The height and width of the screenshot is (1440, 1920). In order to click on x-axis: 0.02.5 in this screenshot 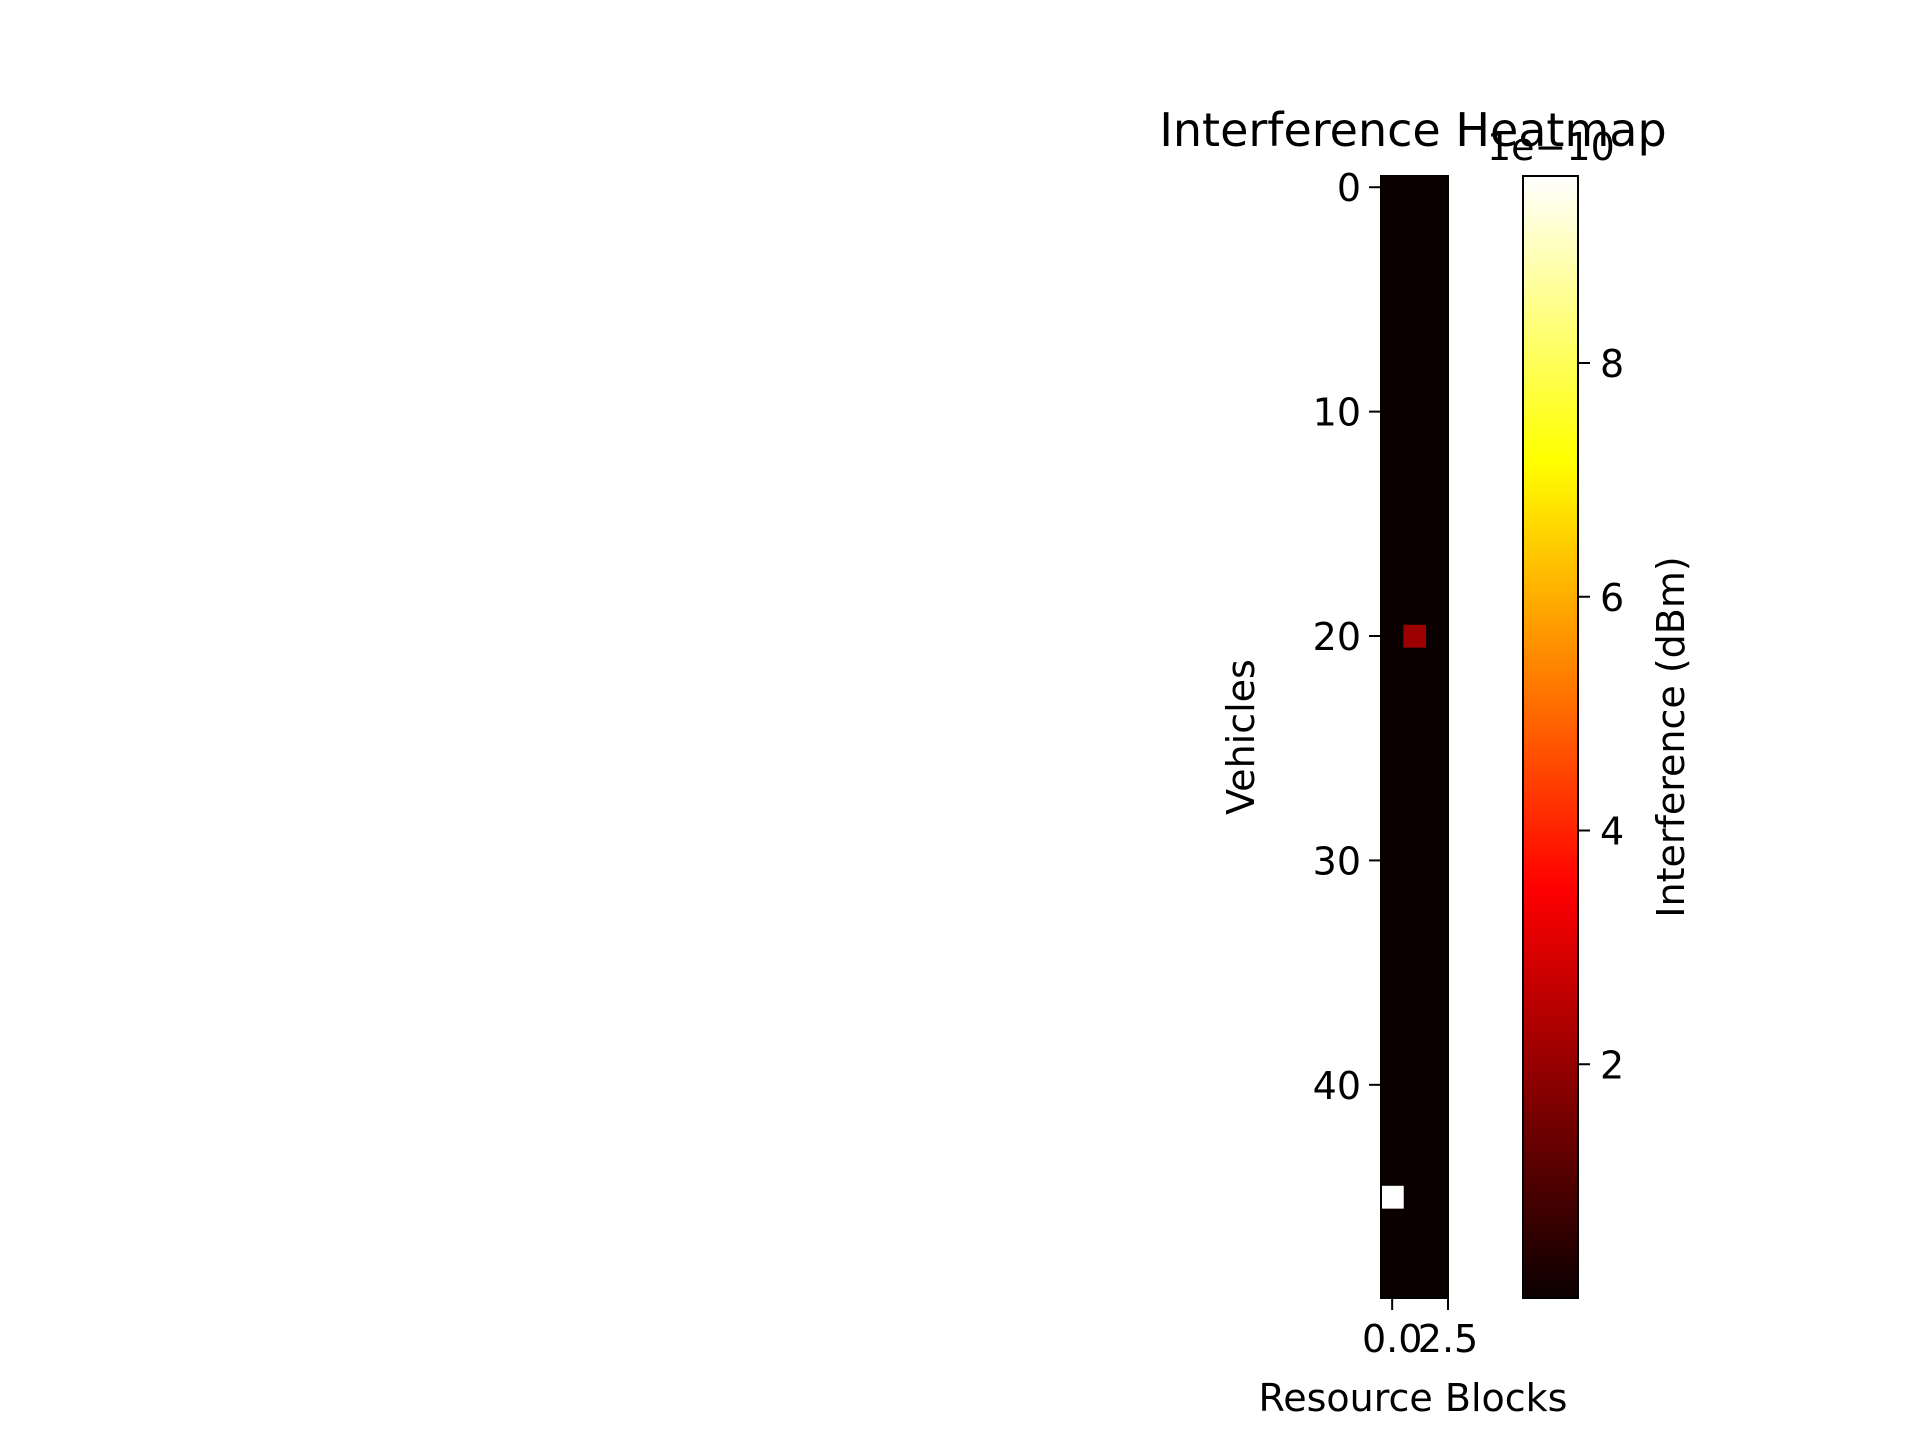, I will do `click(1420, 1329)`.